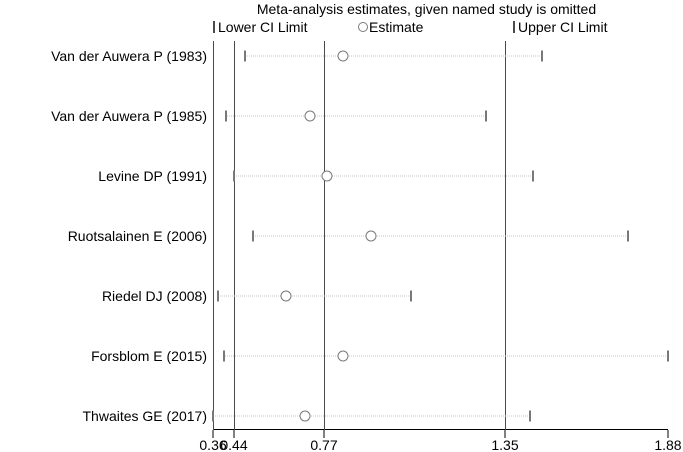  Describe the element at coordinates (214, 235) in the screenshot. I see `y-axis-line` at that location.